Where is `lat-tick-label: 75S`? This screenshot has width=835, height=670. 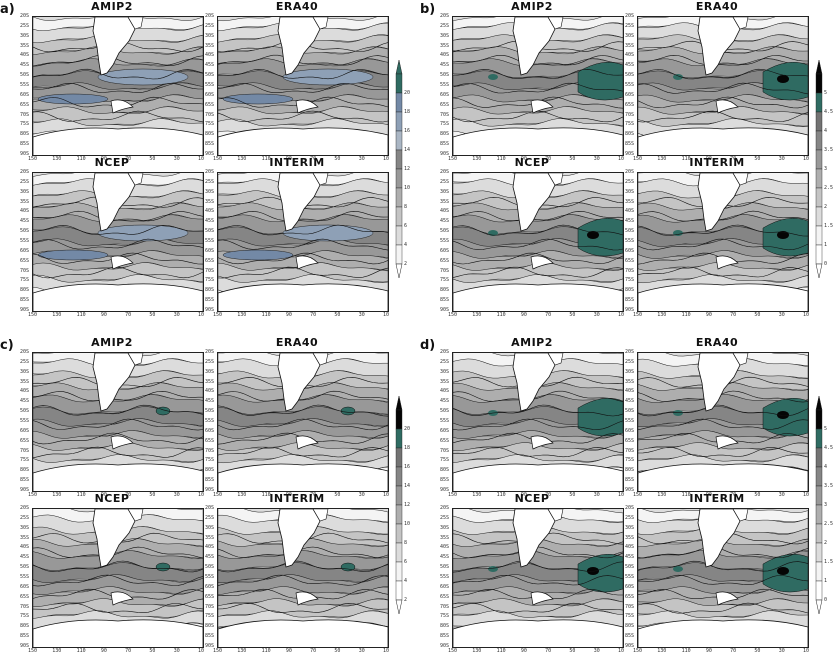 lat-tick-label: 75S is located at coordinates (25, 460).